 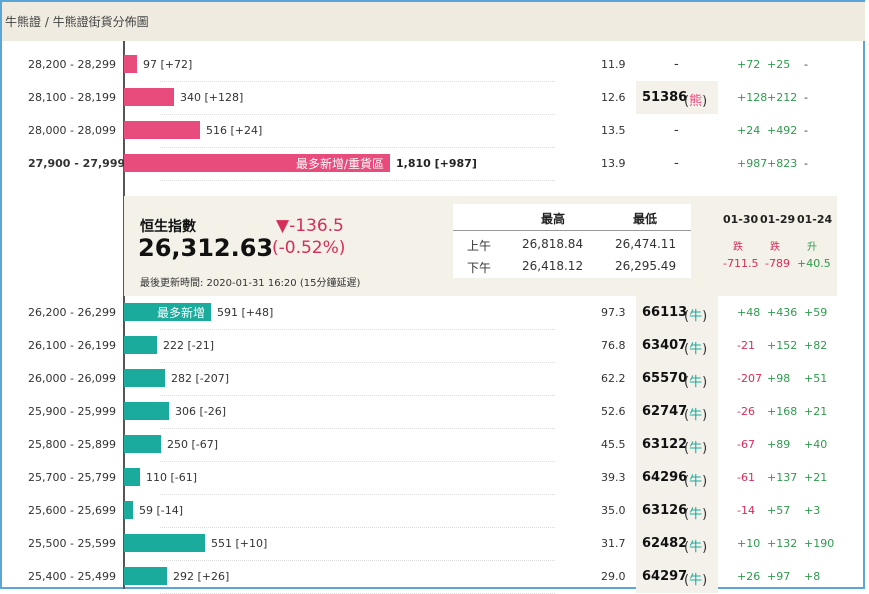 What do you see at coordinates (665, 576) in the screenshot?
I see `code-number: 64297` at bounding box center [665, 576].